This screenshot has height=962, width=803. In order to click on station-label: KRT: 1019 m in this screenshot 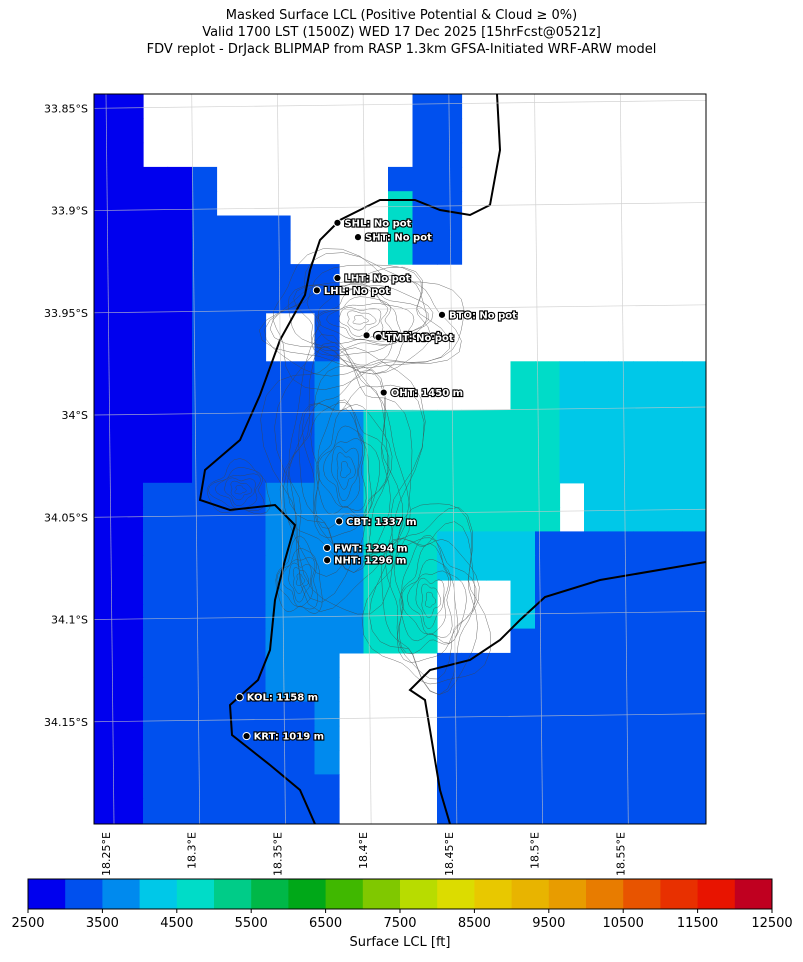, I will do `click(289, 737)`.